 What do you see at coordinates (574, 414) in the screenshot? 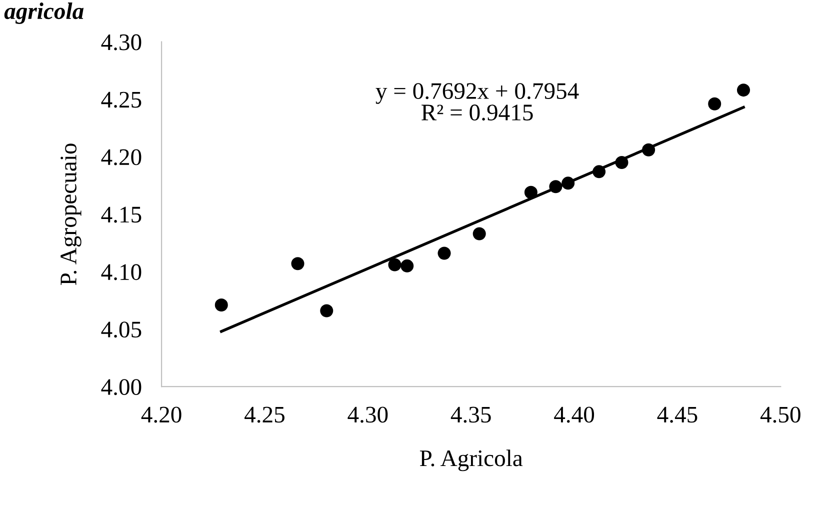
I see `x-tick-label: 4.40` at bounding box center [574, 414].